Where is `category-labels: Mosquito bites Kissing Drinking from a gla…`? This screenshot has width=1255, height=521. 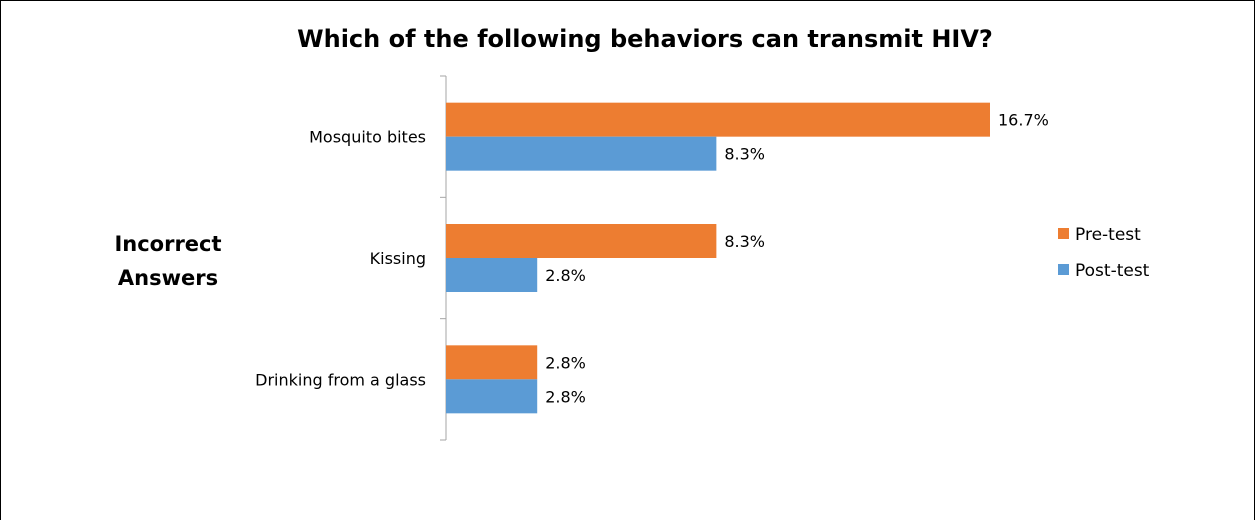 category-labels: Mosquito bites Kissing Drinking from a gla… is located at coordinates (340, 259).